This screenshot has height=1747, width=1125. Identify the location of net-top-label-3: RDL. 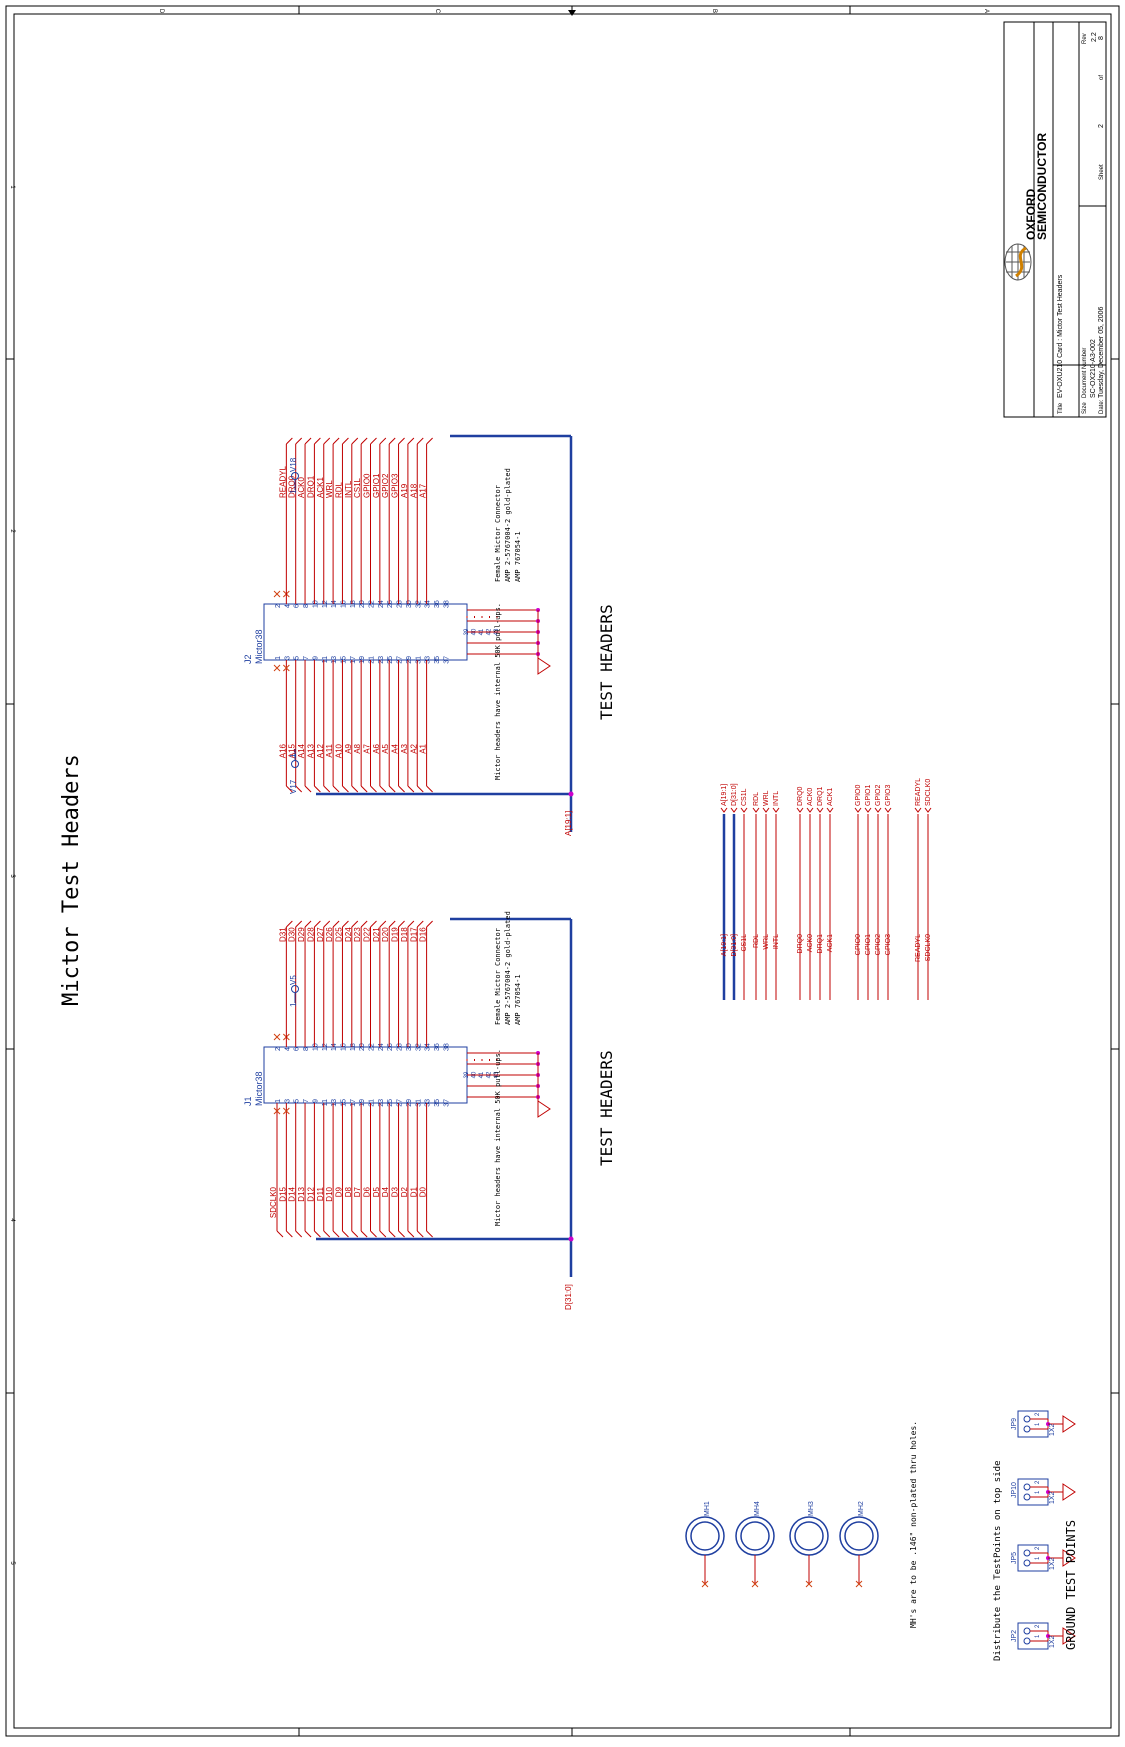
(756, 799).